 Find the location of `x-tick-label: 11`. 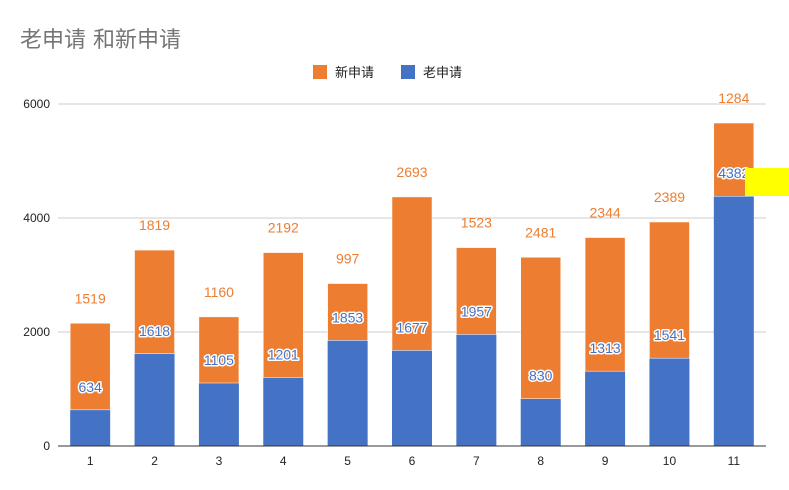

x-tick-label: 11 is located at coordinates (734, 461).